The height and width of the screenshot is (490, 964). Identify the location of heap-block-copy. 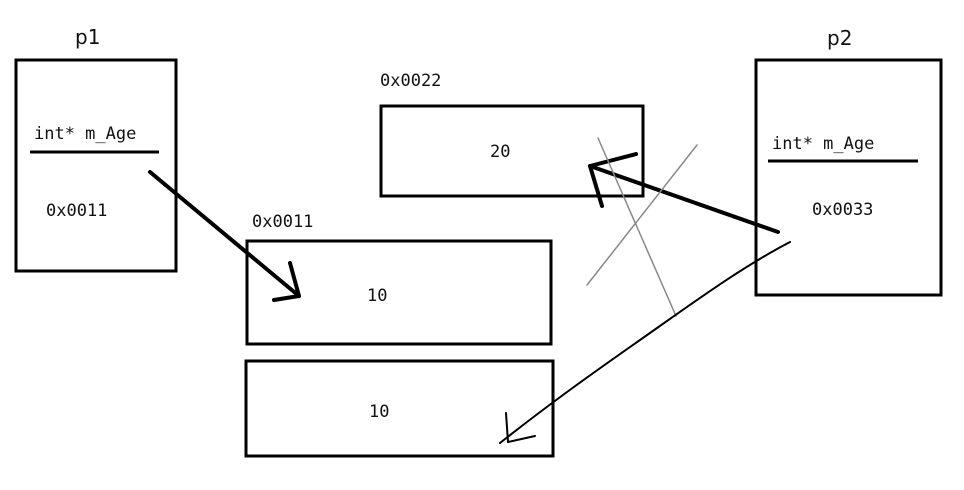
(399, 408).